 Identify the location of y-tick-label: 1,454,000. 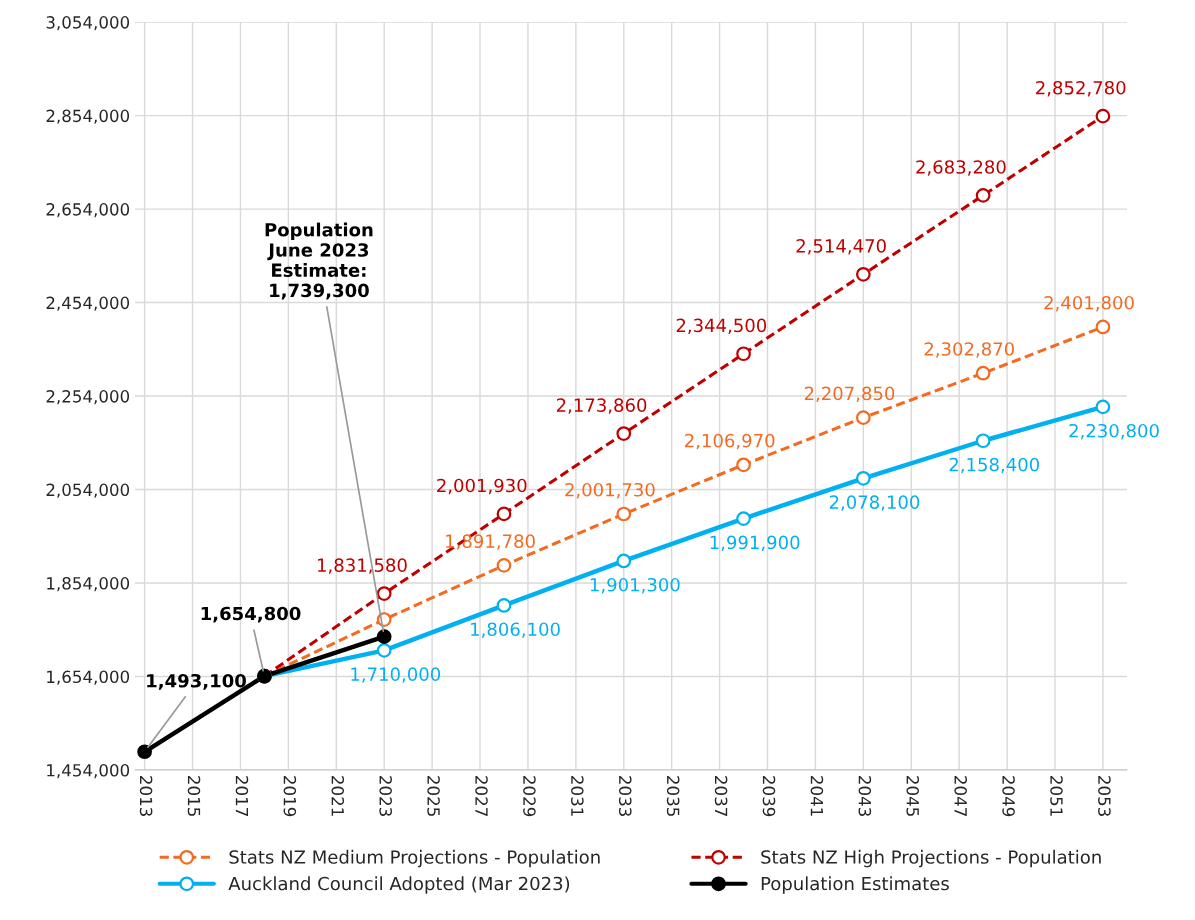
(88, 771).